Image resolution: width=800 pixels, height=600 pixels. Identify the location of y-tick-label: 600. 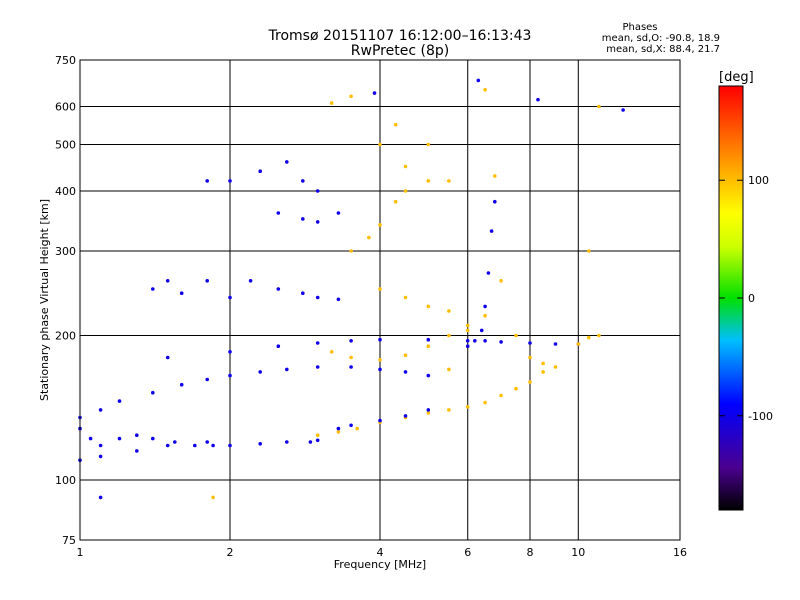
(65, 107).